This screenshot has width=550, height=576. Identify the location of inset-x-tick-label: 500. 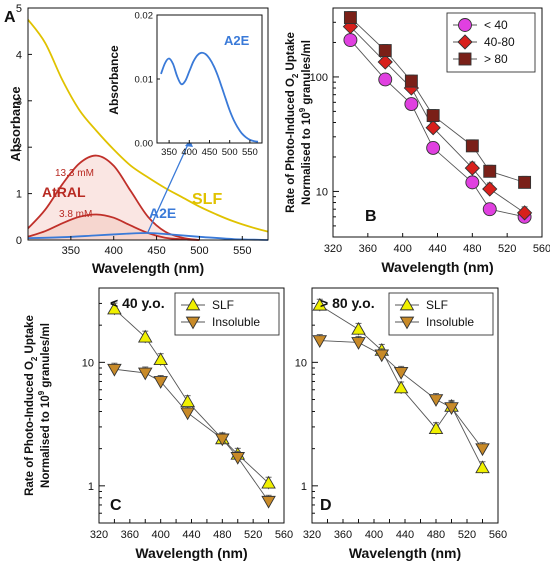
(230, 152).